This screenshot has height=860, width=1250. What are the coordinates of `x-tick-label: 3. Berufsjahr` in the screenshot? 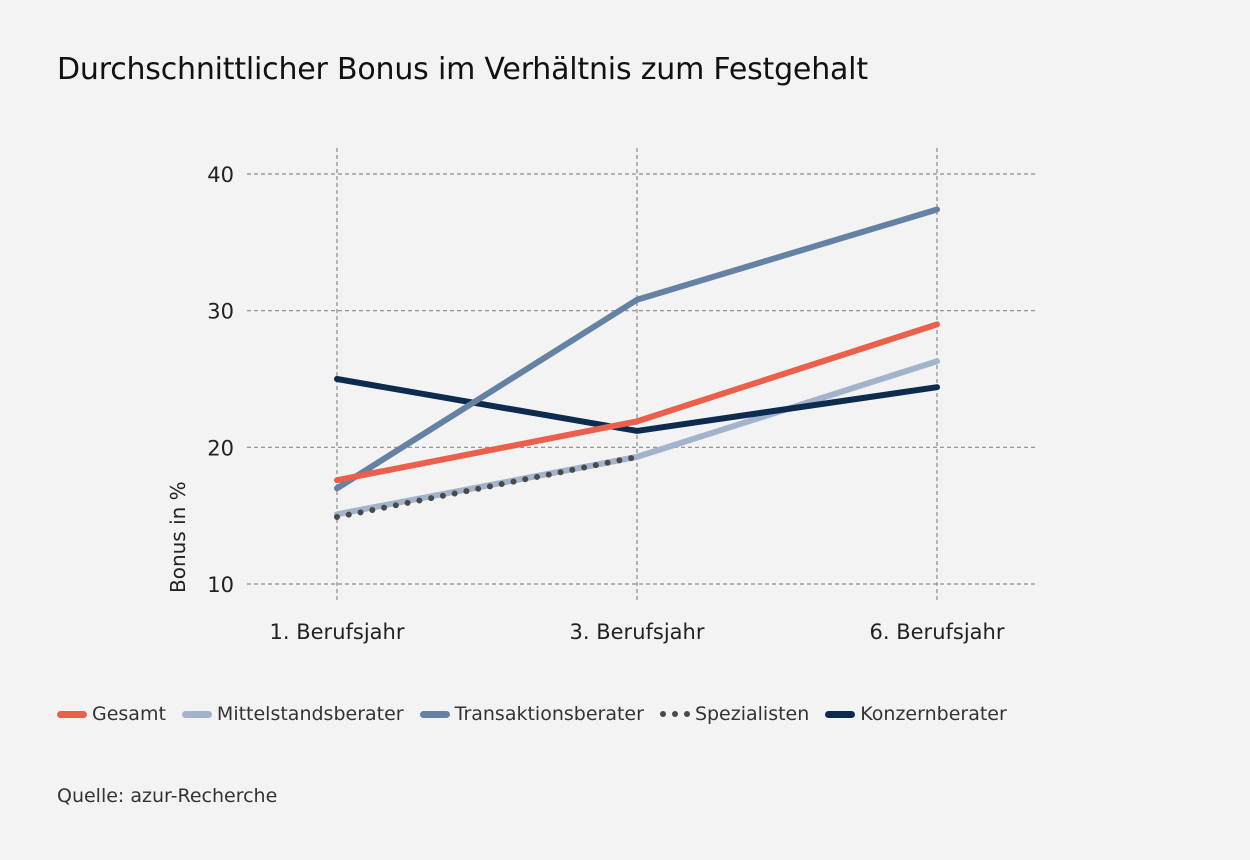 It's located at (637, 632).